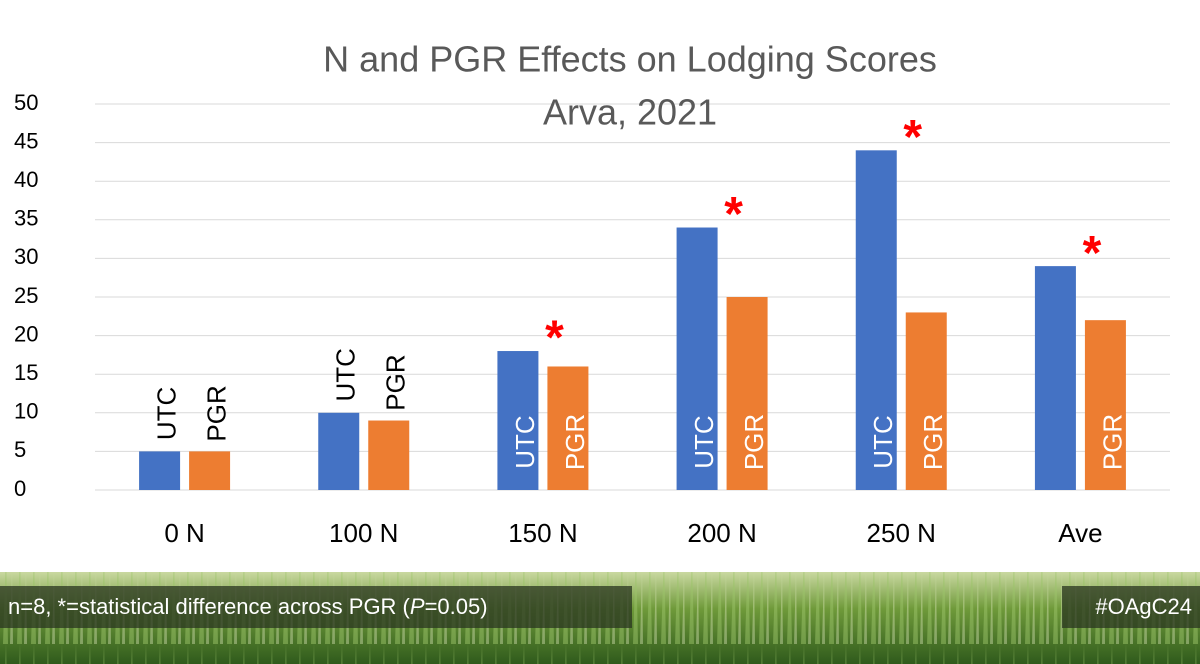  Describe the element at coordinates (26, 372) in the screenshot. I see `y-tick-label: 15` at that location.